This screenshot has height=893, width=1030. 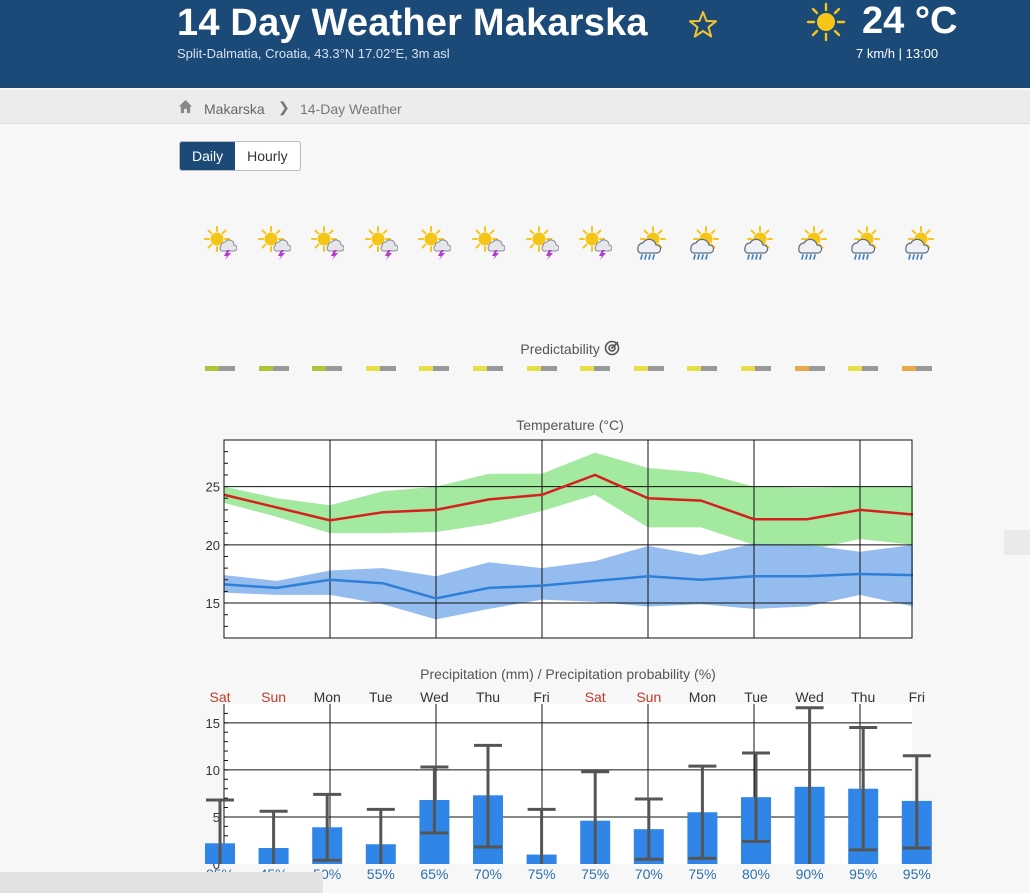 What do you see at coordinates (568, 497) in the screenshot?
I see `max-temp-line` at bounding box center [568, 497].